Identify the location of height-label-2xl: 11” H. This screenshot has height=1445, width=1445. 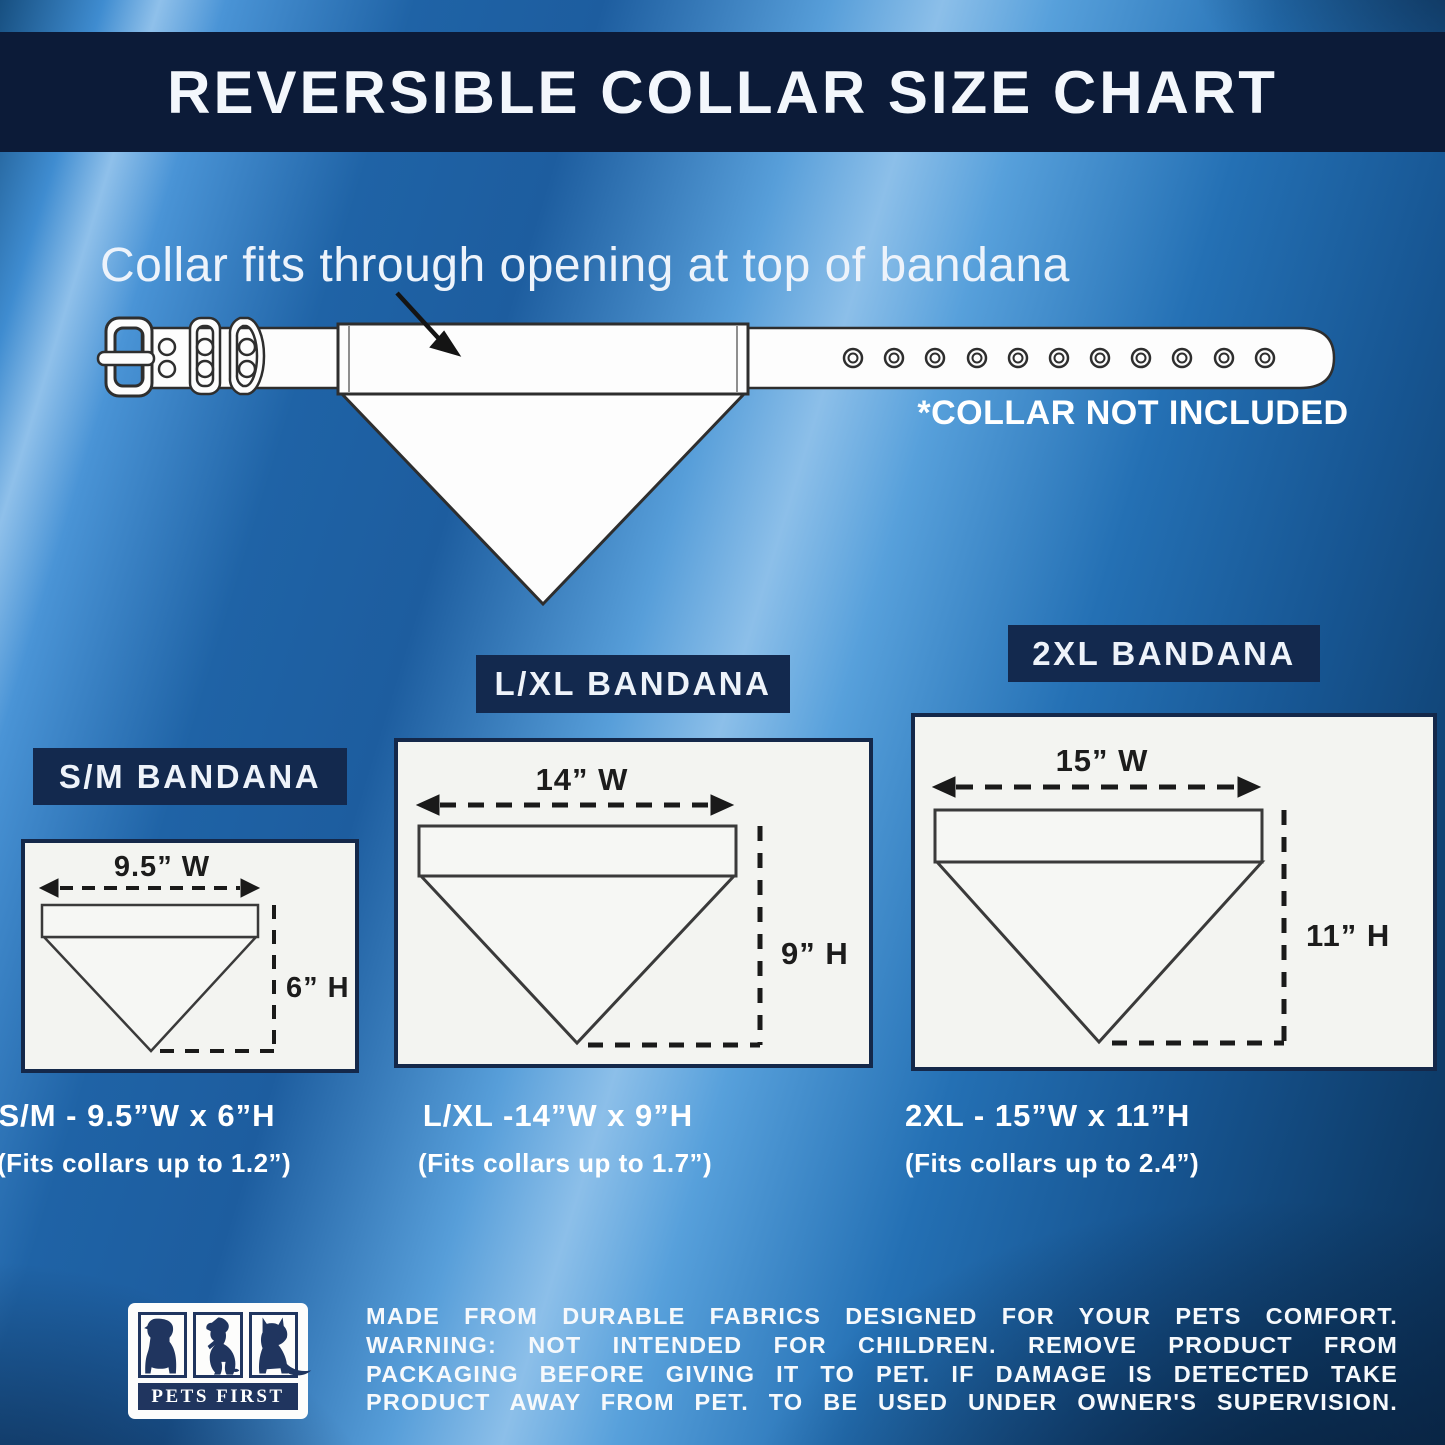
(1348, 935).